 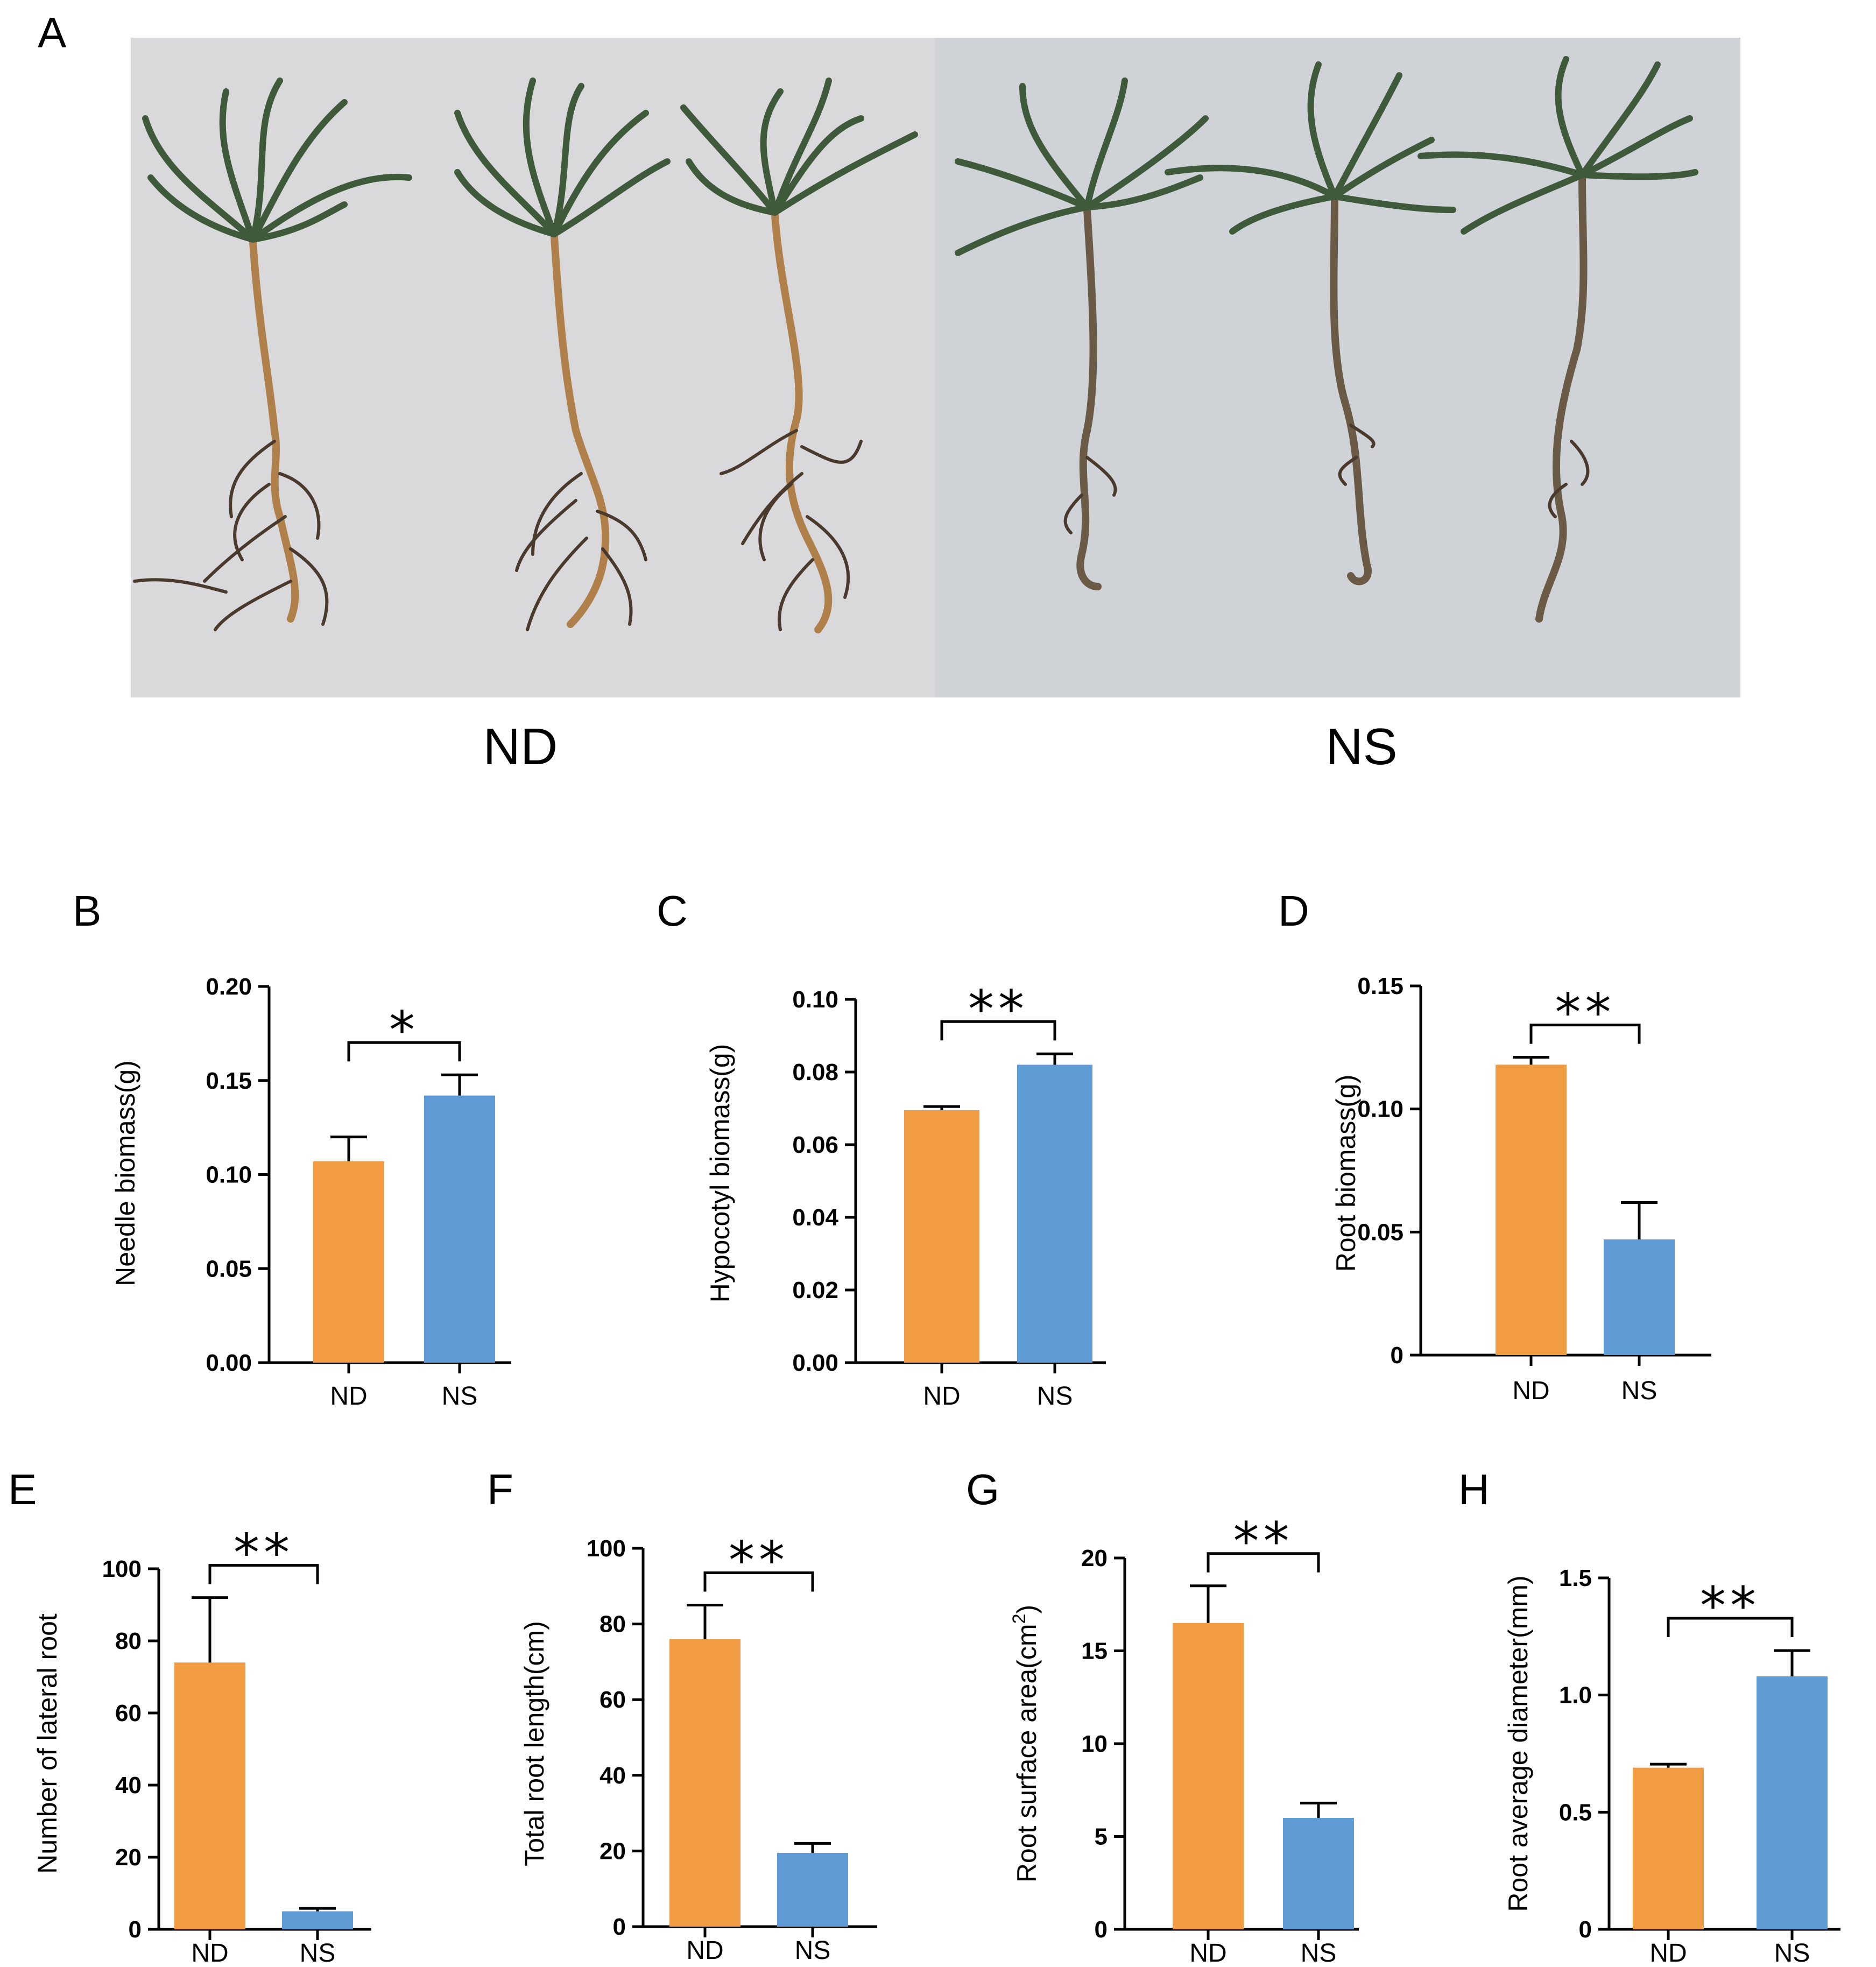 What do you see at coordinates (348, 1396) in the screenshot?
I see `x-category-label-b: ND` at bounding box center [348, 1396].